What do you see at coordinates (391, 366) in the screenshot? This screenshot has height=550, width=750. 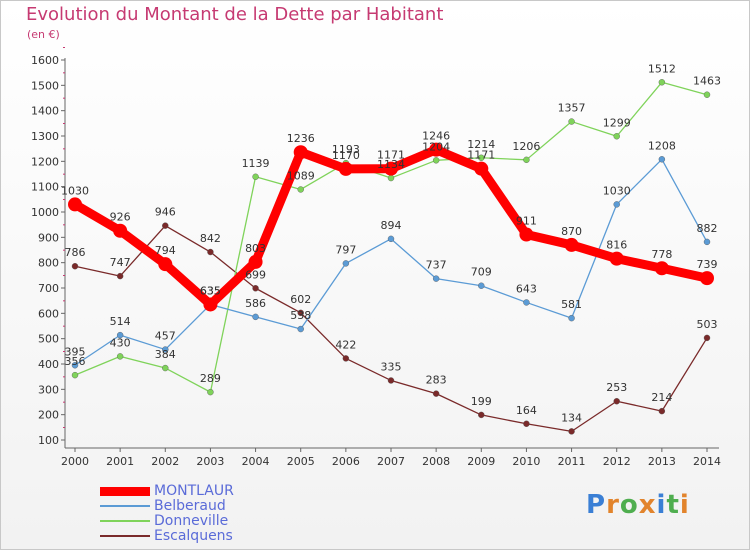 I see `data-label-escalquens: 335` at bounding box center [391, 366].